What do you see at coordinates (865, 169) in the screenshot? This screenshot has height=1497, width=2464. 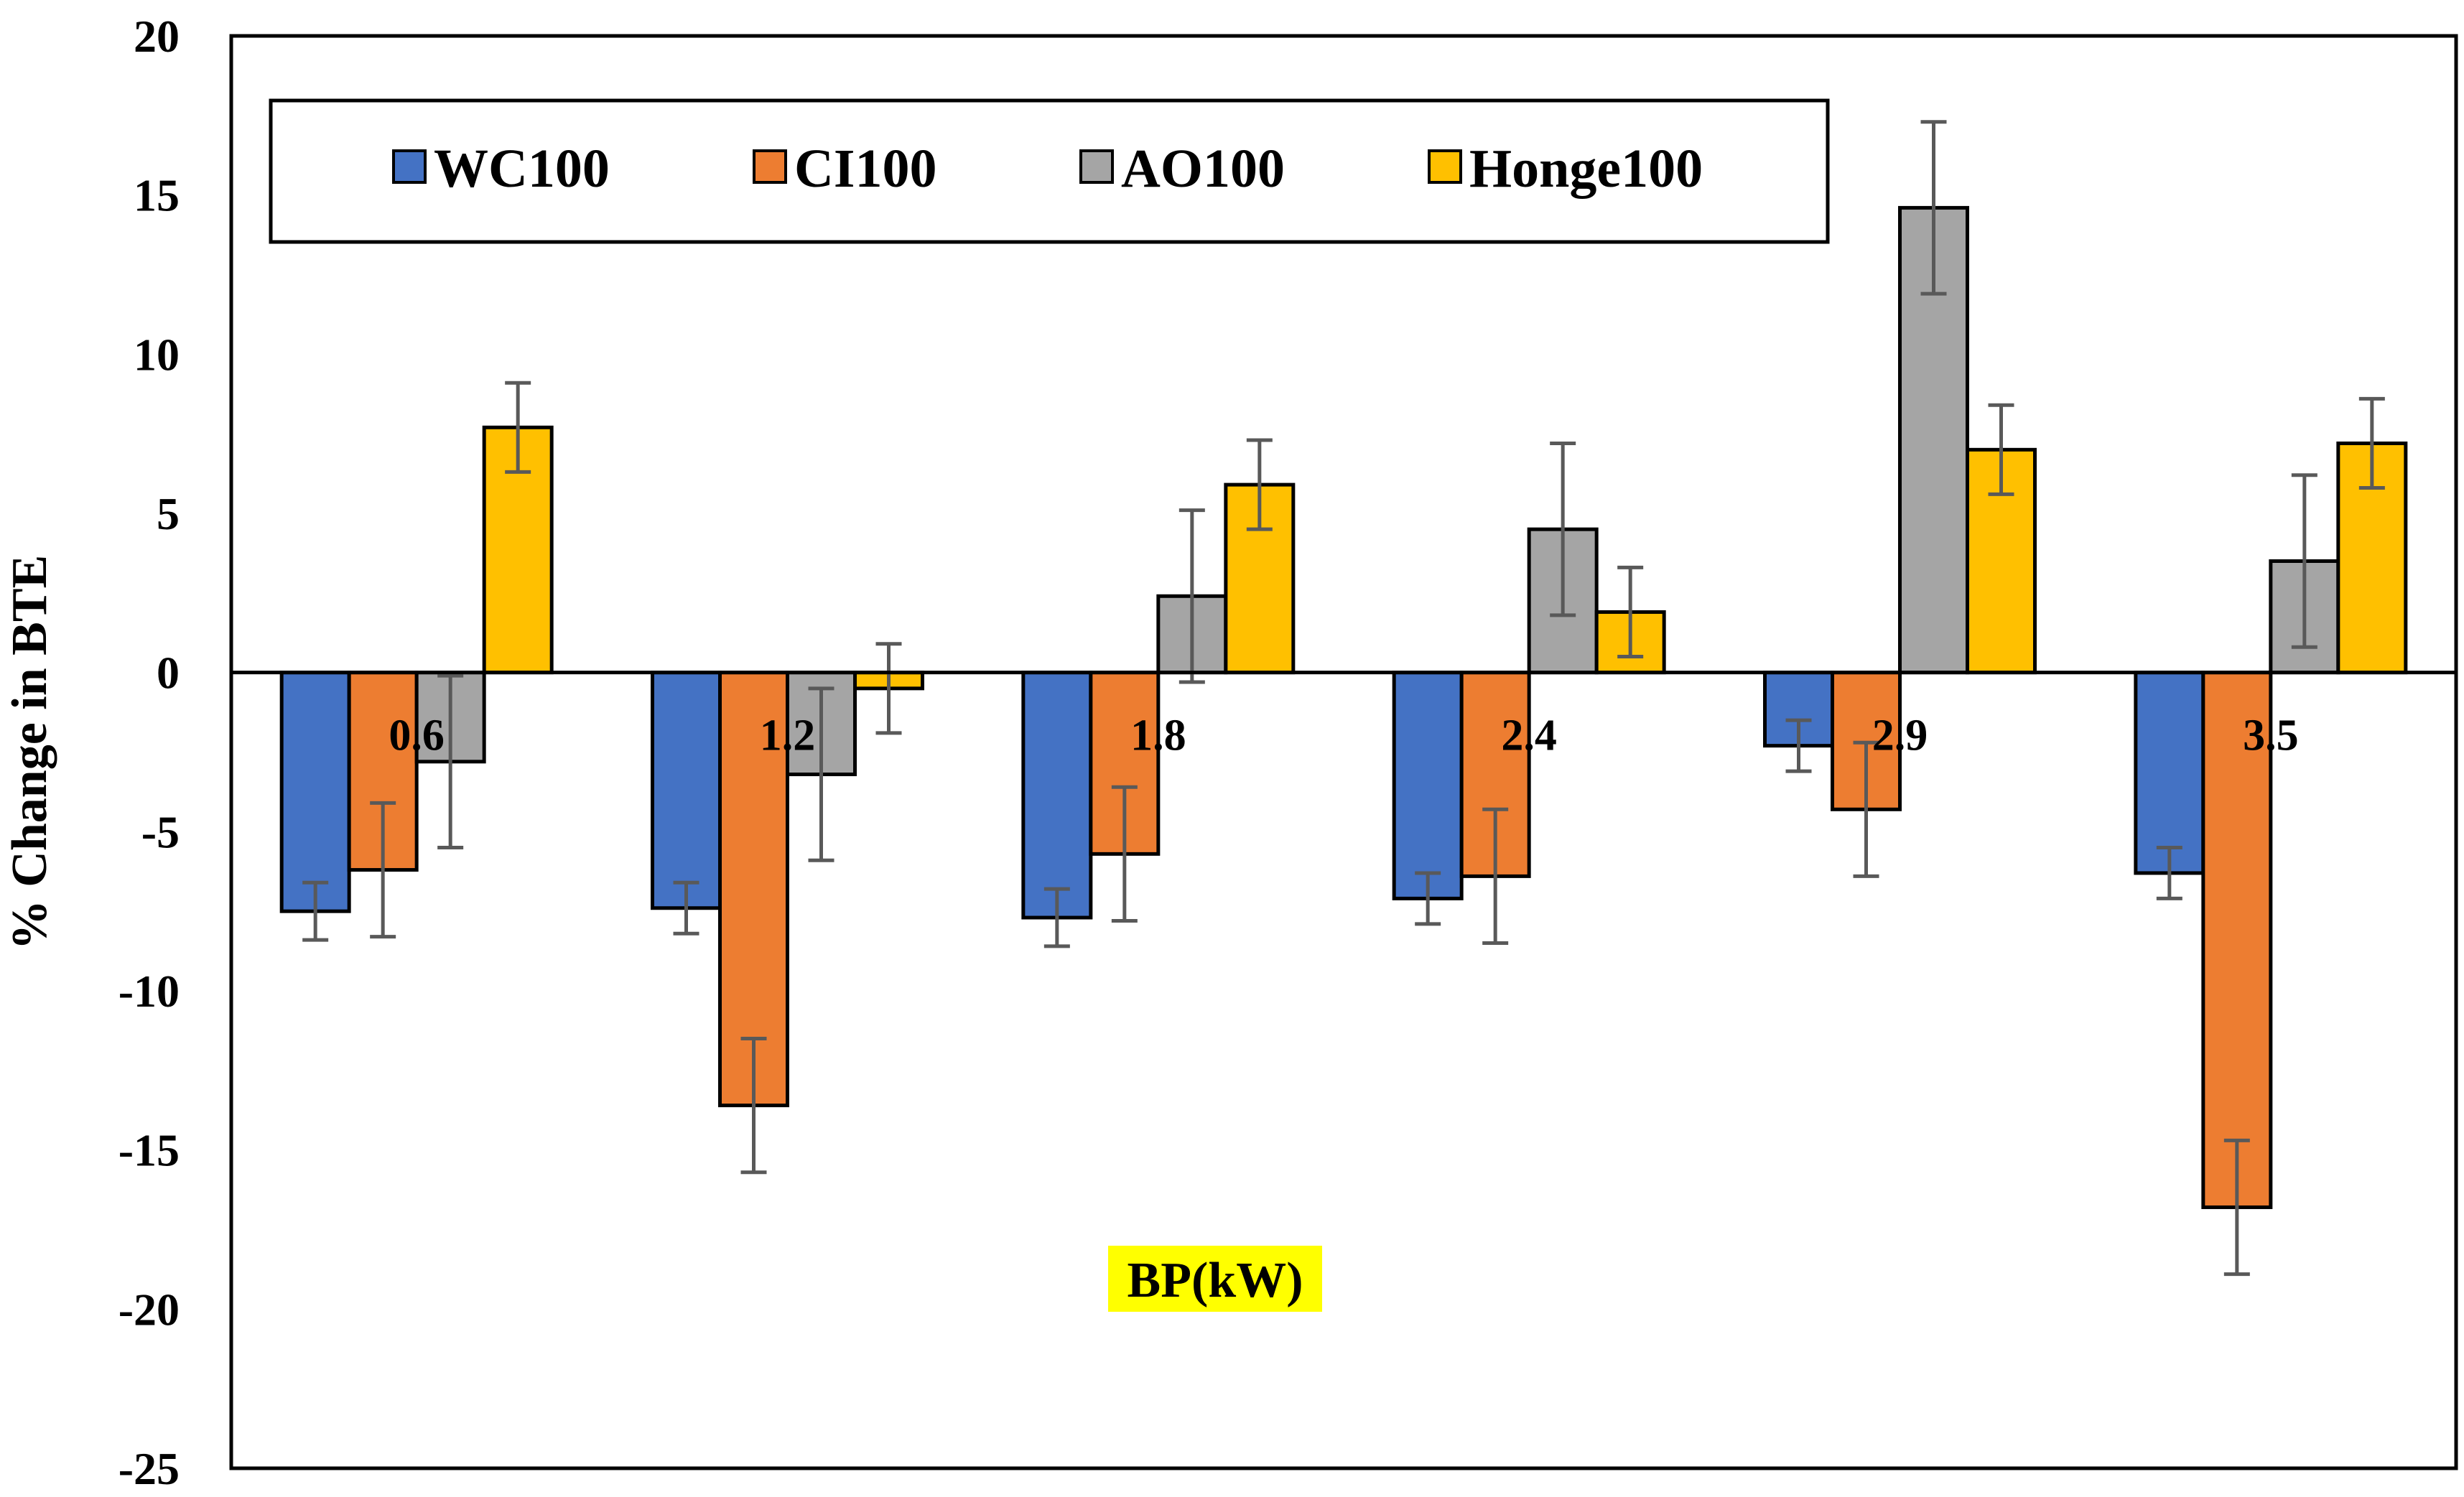 I see `legend-label-ci100: CI100` at bounding box center [865, 169].